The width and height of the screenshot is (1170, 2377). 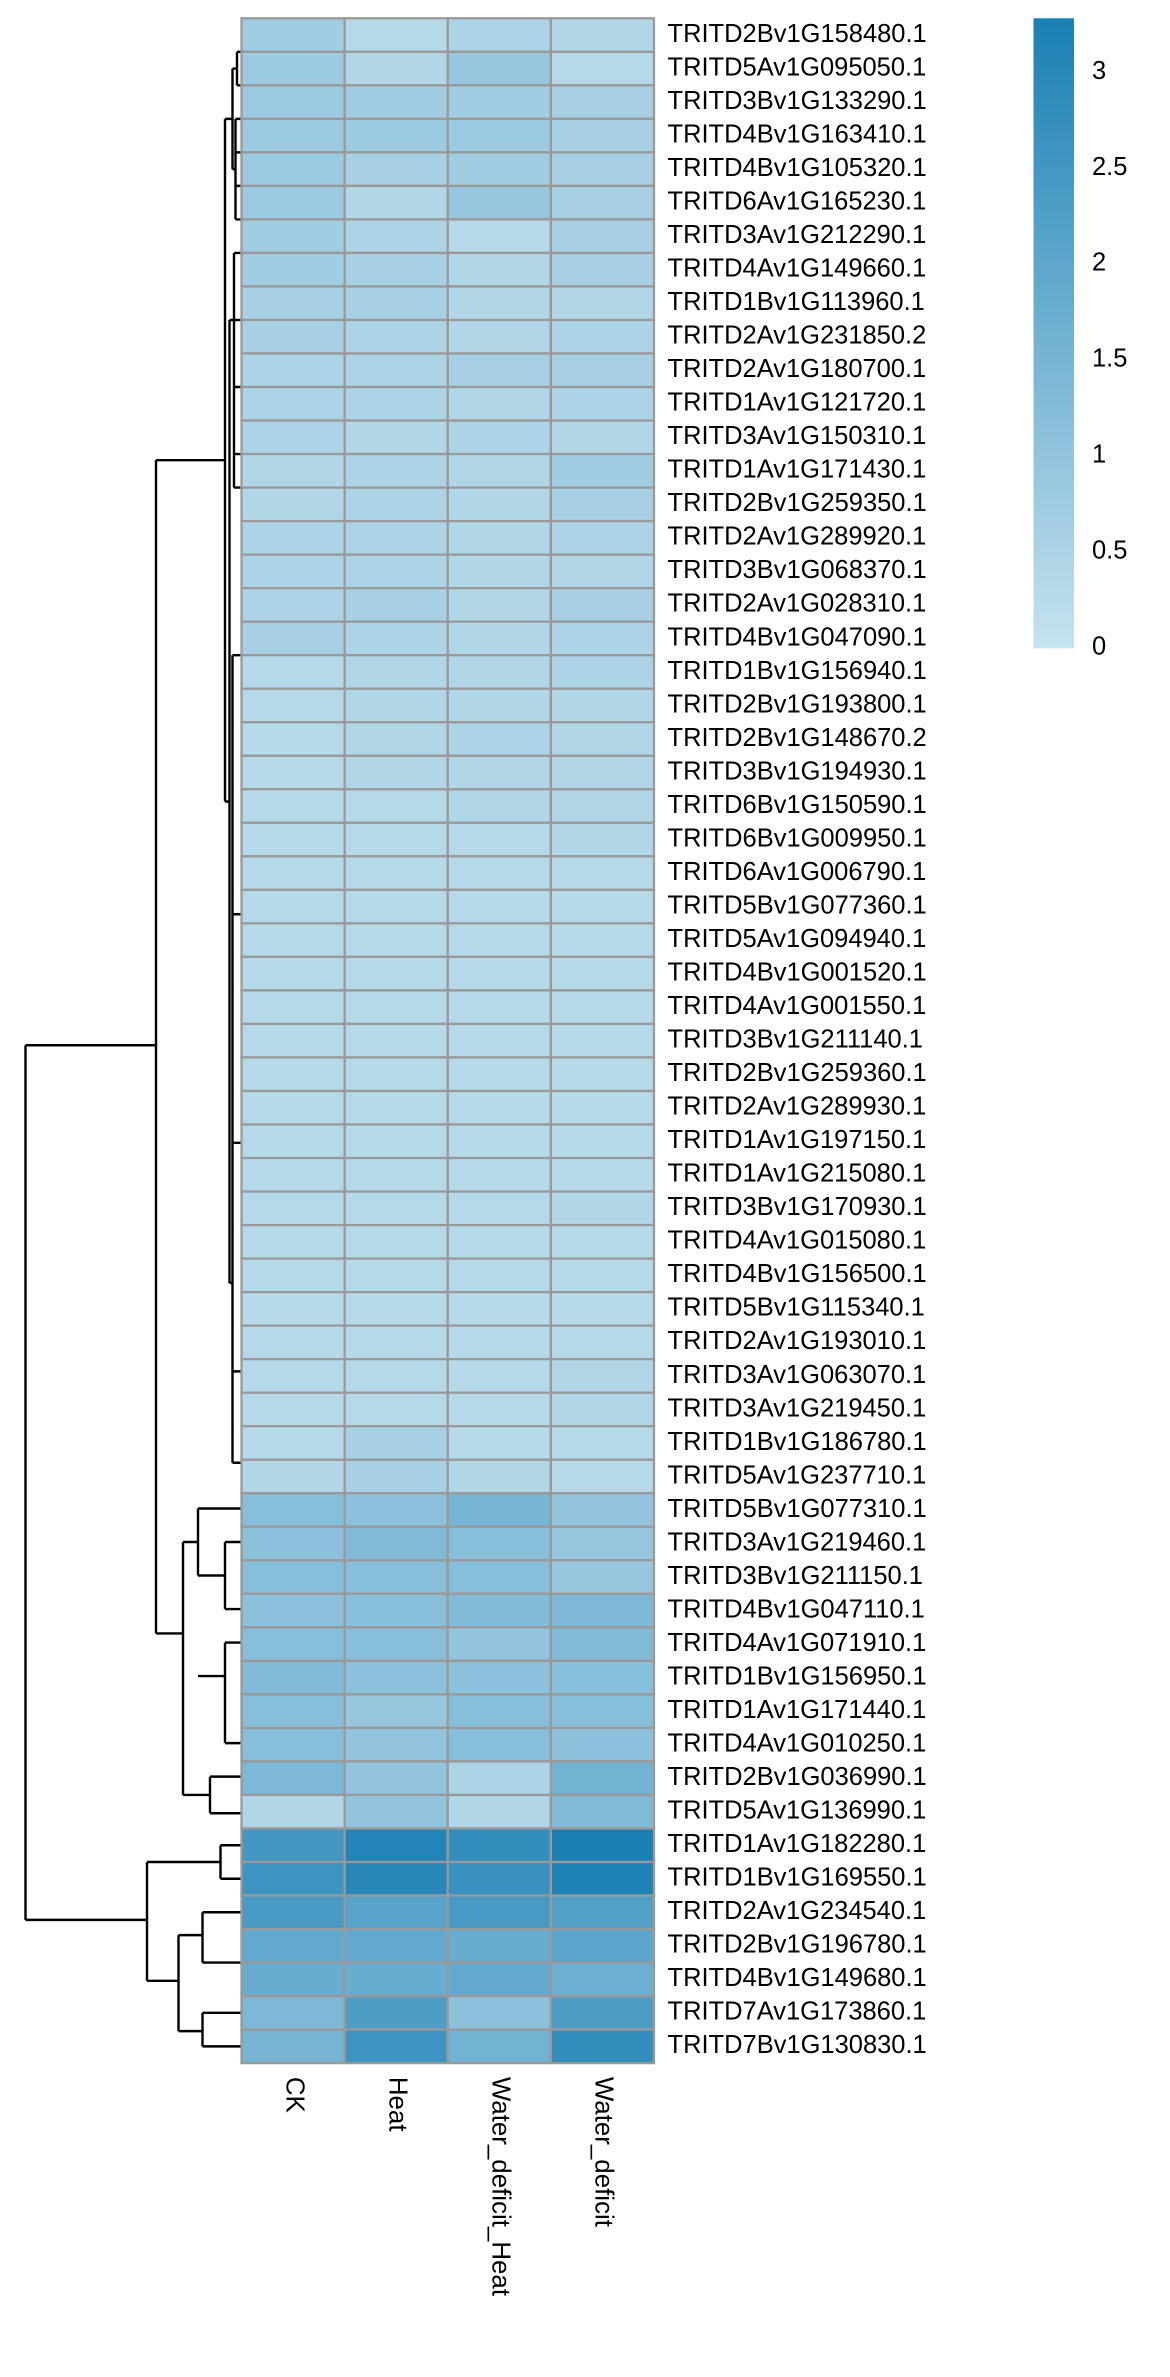 What do you see at coordinates (796, 134) in the screenshot?
I see `row-label: TRITD4Bv1G163410.1` at bounding box center [796, 134].